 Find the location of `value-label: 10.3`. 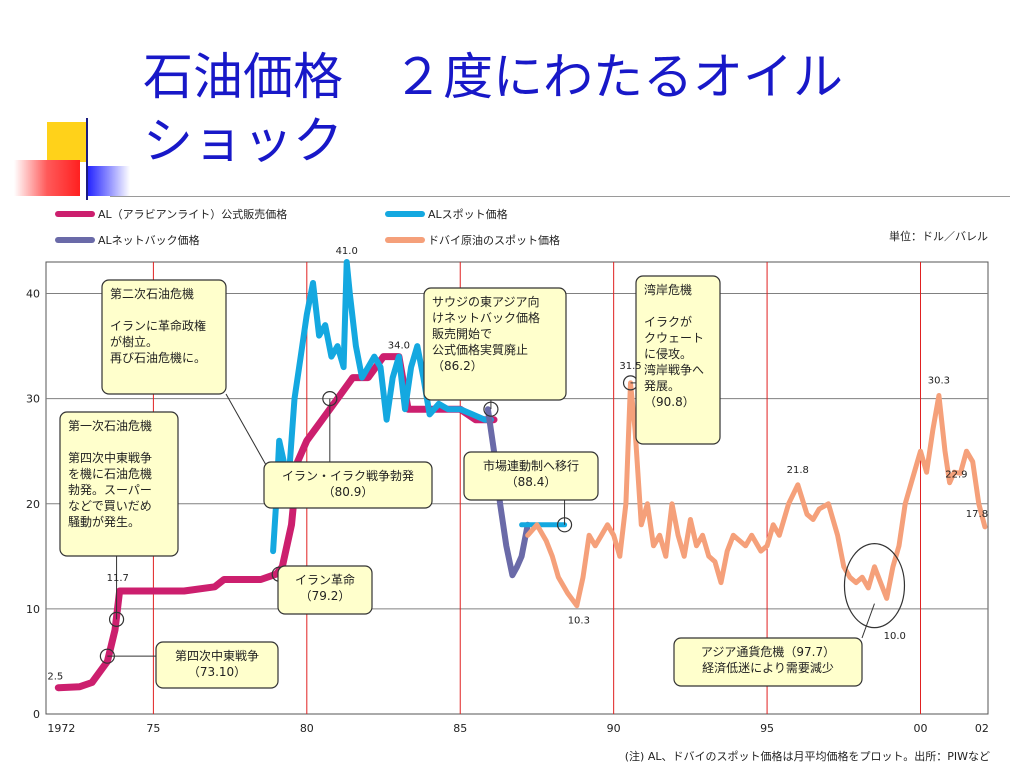

value-label: 10.3 is located at coordinates (579, 621).